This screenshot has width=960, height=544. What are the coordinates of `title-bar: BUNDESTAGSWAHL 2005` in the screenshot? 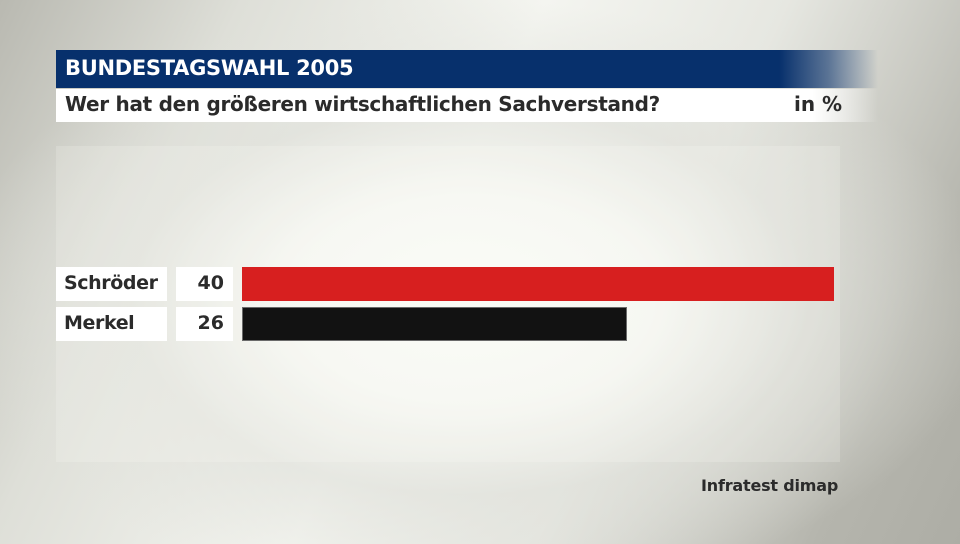 It's located at (467, 69).